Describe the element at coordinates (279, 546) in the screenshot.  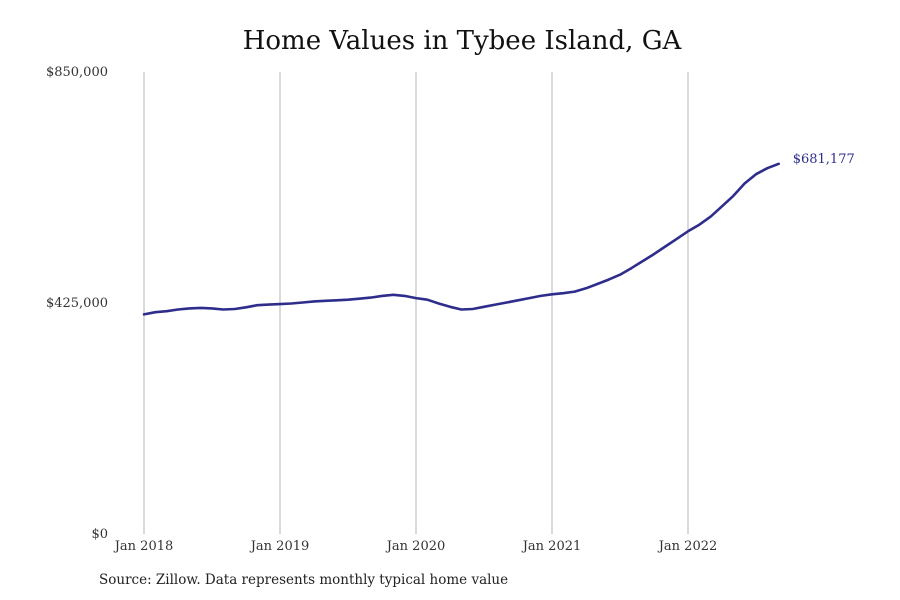
I see `x-tick-label-1: Jan 2019` at that location.